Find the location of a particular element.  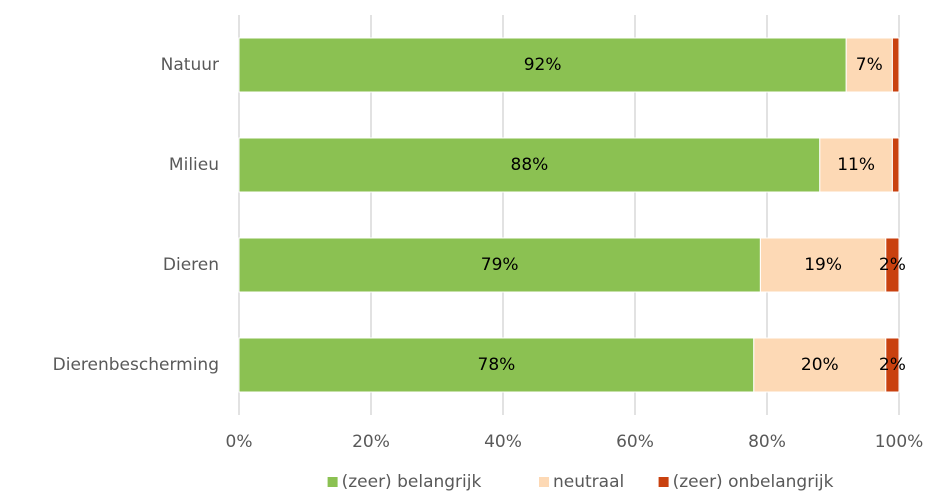

data-label: 7% is located at coordinates (869, 65).